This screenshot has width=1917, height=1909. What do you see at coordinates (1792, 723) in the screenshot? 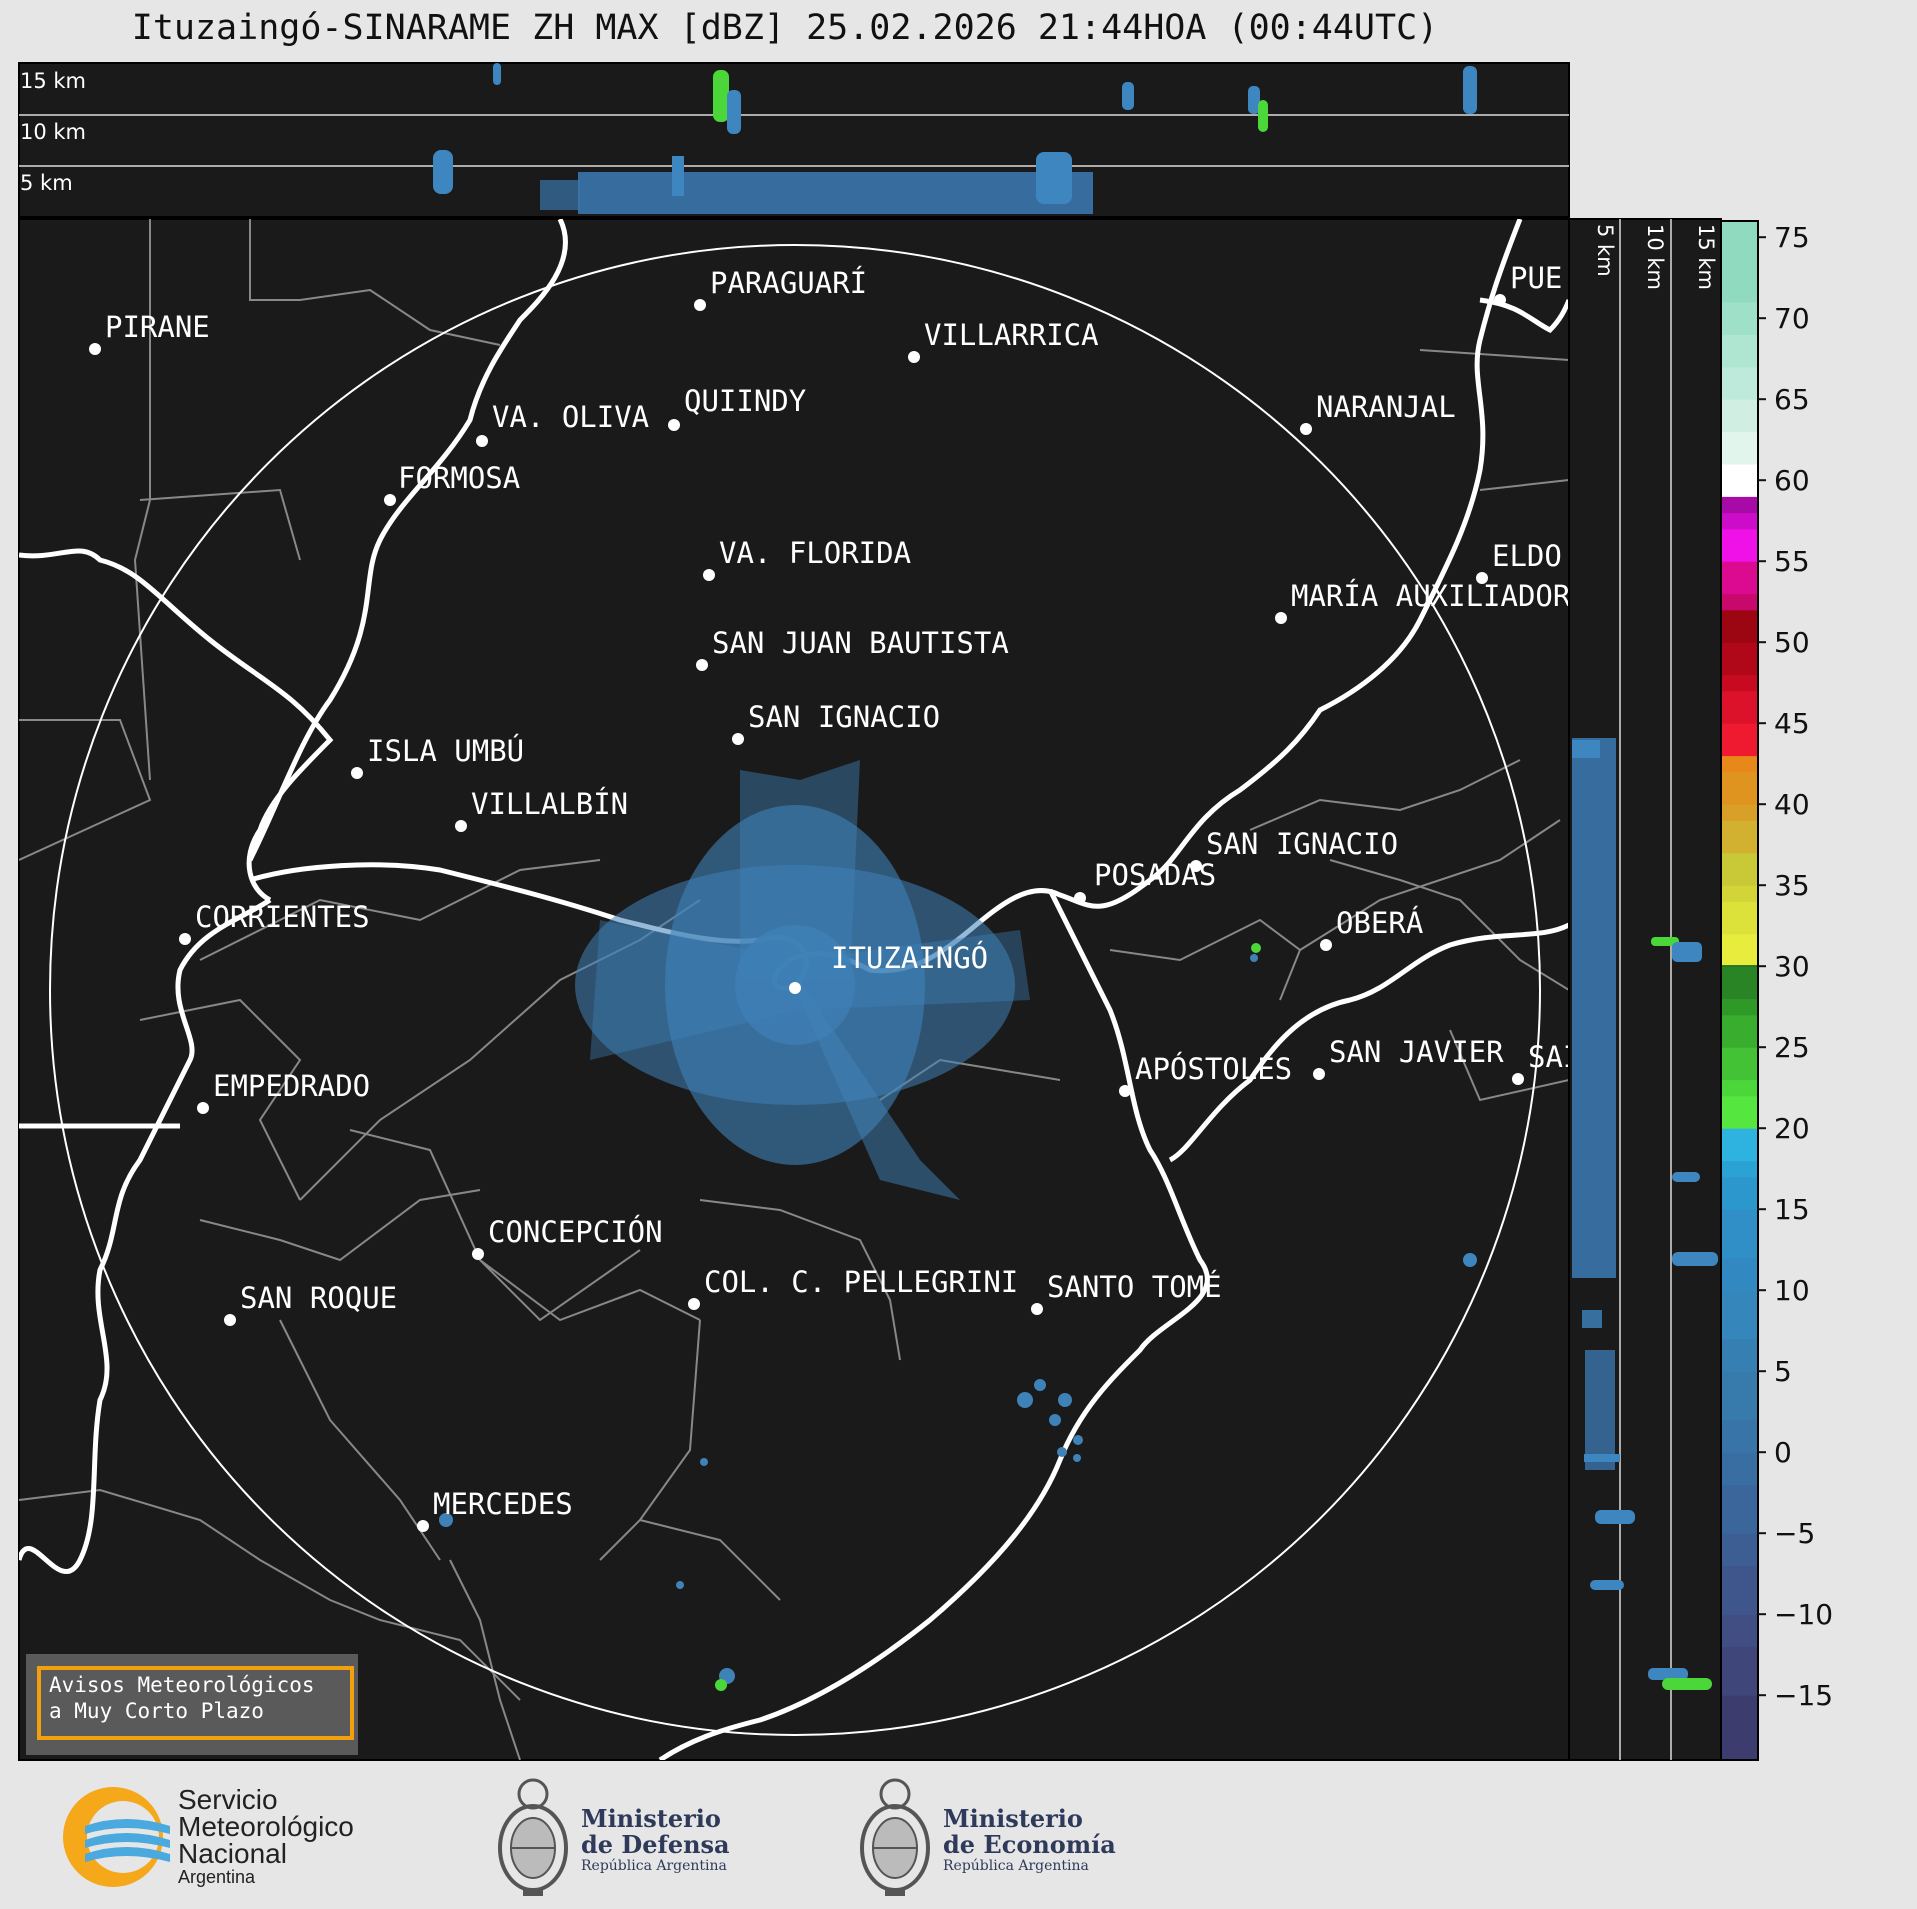
I see `colorbar-tick-label: 45` at bounding box center [1792, 723].